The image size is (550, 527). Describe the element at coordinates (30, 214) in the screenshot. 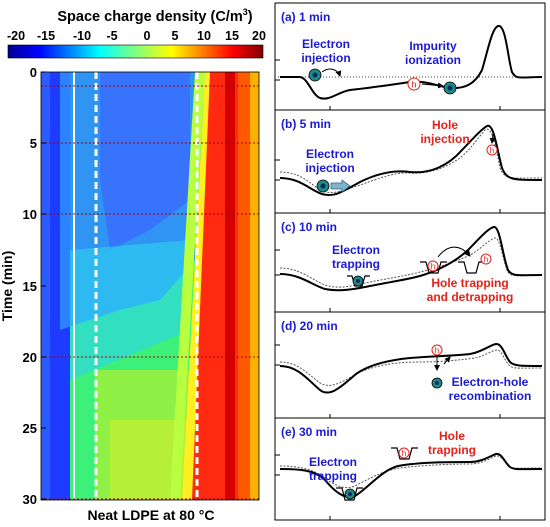

I see `y-tick: 10` at that location.